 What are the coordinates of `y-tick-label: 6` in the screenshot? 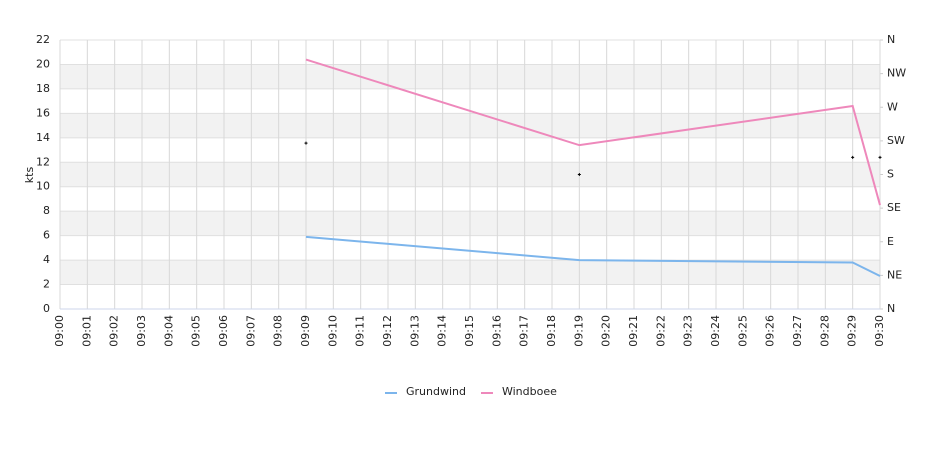 It's located at (46, 235).